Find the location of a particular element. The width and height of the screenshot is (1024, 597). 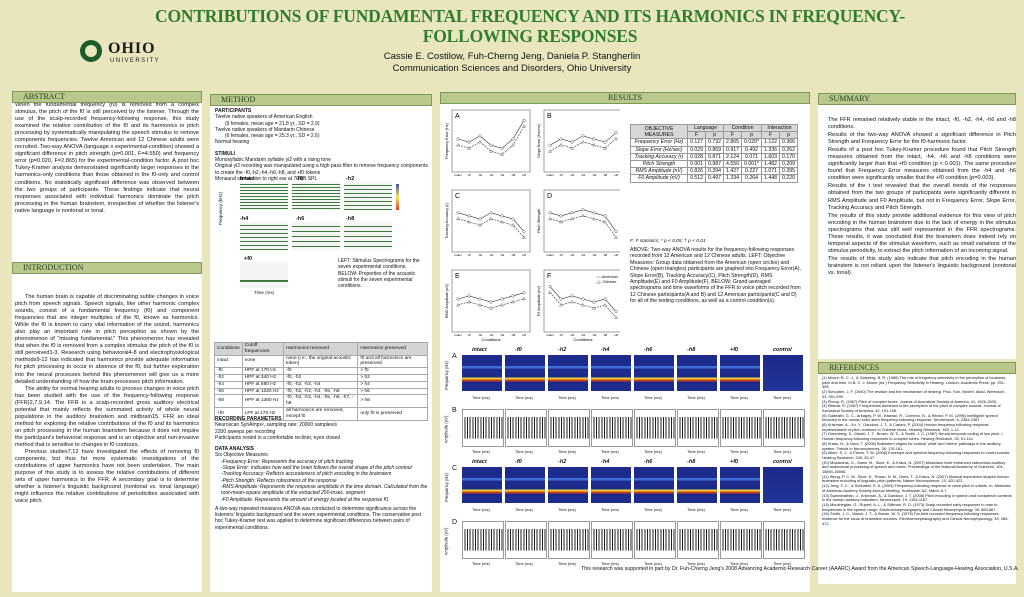

conditions-cell: > h2 is located at coordinates (392, 377).